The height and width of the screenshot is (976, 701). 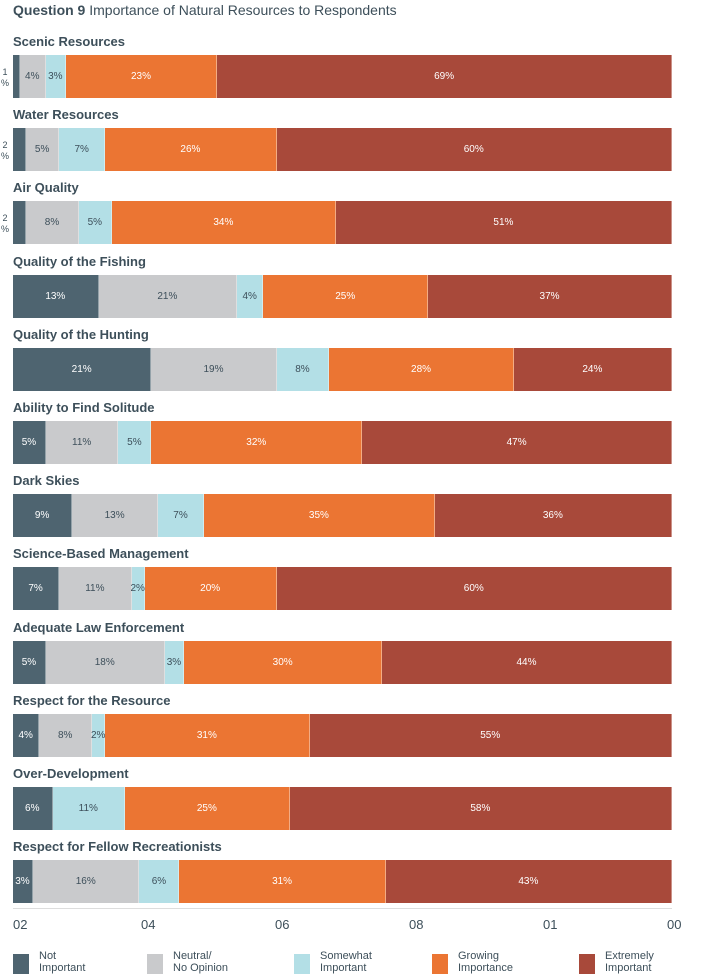 What do you see at coordinates (207, 735) in the screenshot?
I see `bar-segment: 31%` at bounding box center [207, 735].